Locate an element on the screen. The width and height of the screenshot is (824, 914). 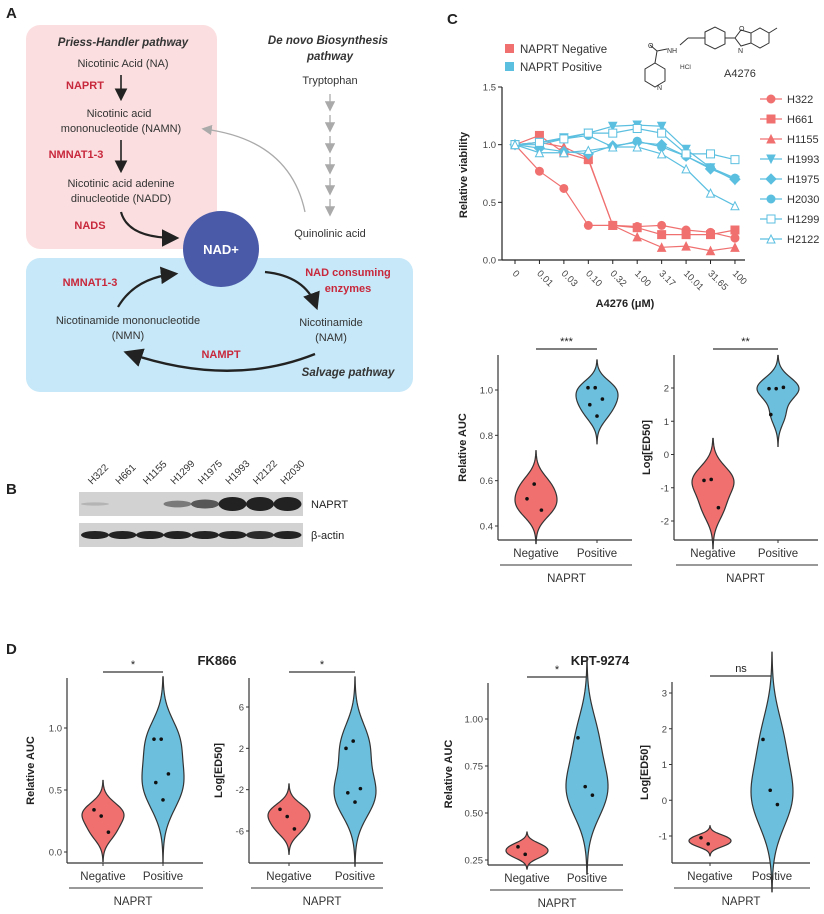
nicotinic-acid: Nicotinic Acid (NA) is located at coordinates (122, 64).